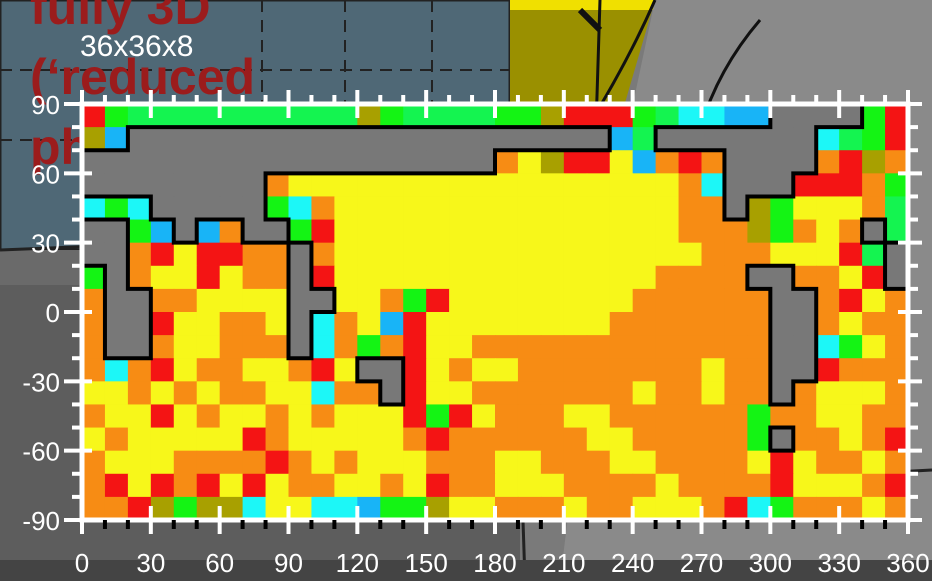  What do you see at coordinates (45, 174) in the screenshot?
I see `y-tick-label: 60` at bounding box center [45, 174].